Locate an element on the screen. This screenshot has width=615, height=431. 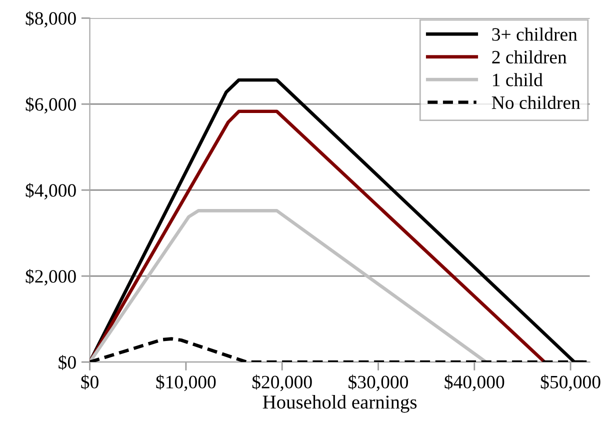
y-tick-label: $2,000 is located at coordinates (51, 277).